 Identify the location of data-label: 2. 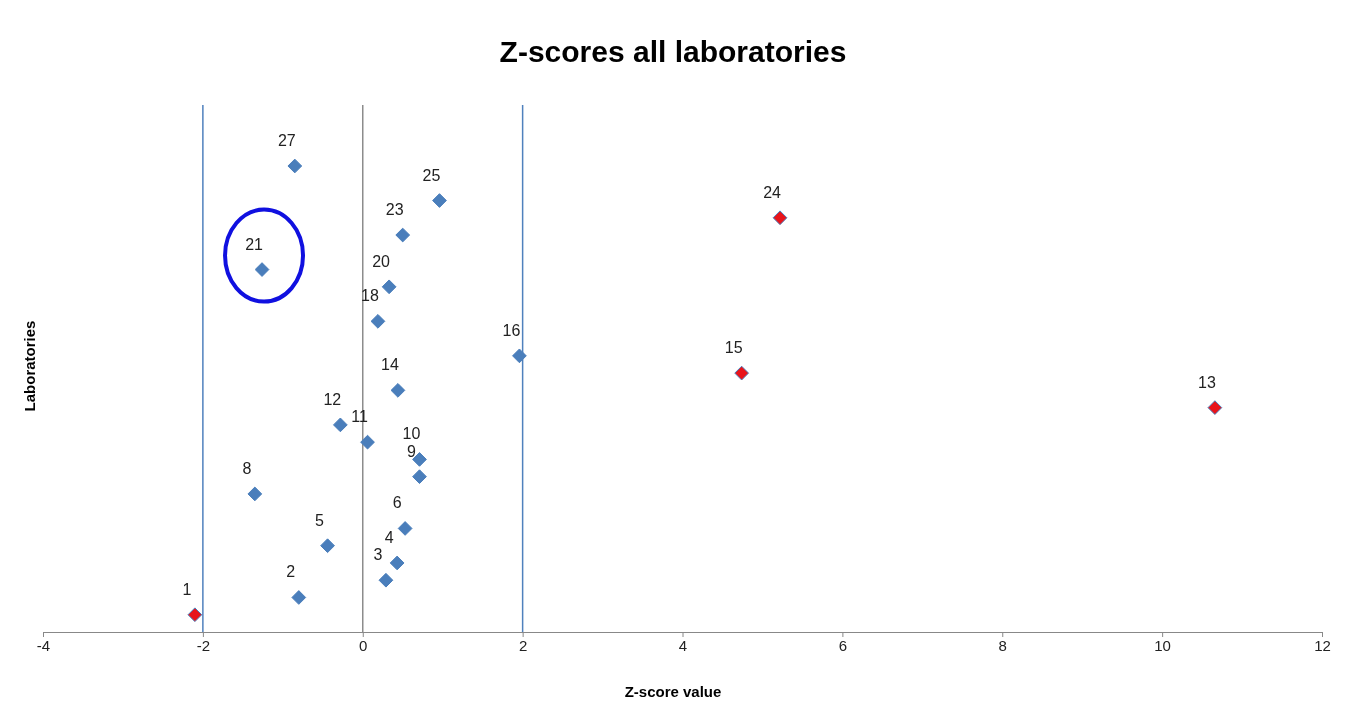
(291, 572).